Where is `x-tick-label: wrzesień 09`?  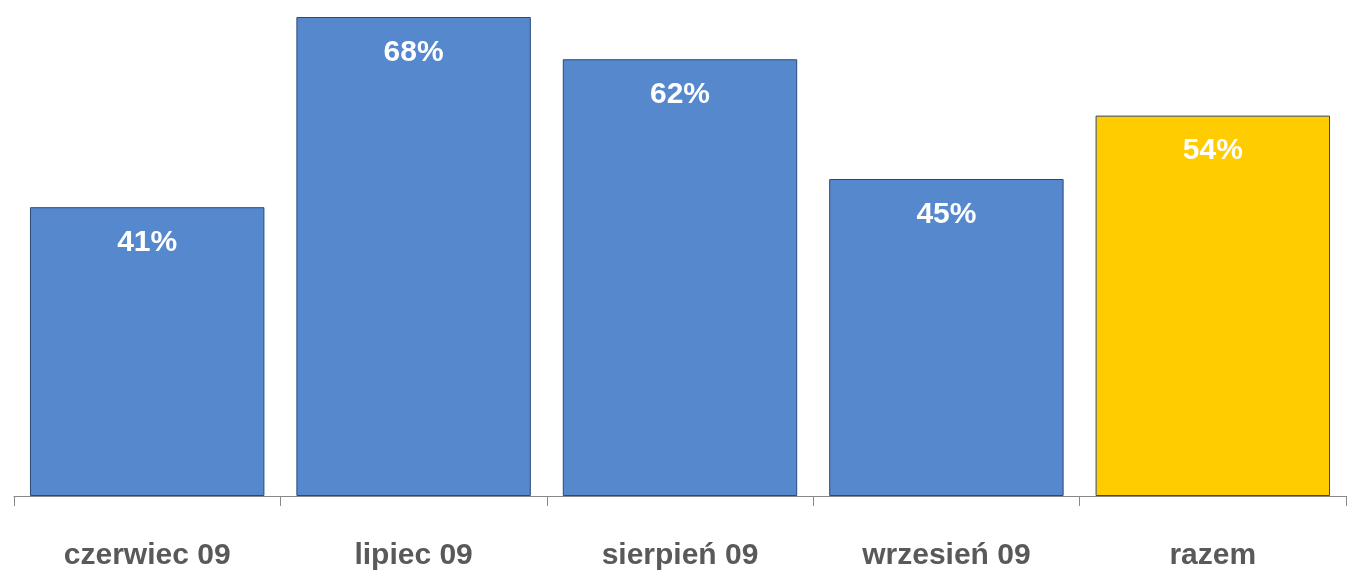
x-tick-label: wrzesień 09 is located at coordinates (946, 553).